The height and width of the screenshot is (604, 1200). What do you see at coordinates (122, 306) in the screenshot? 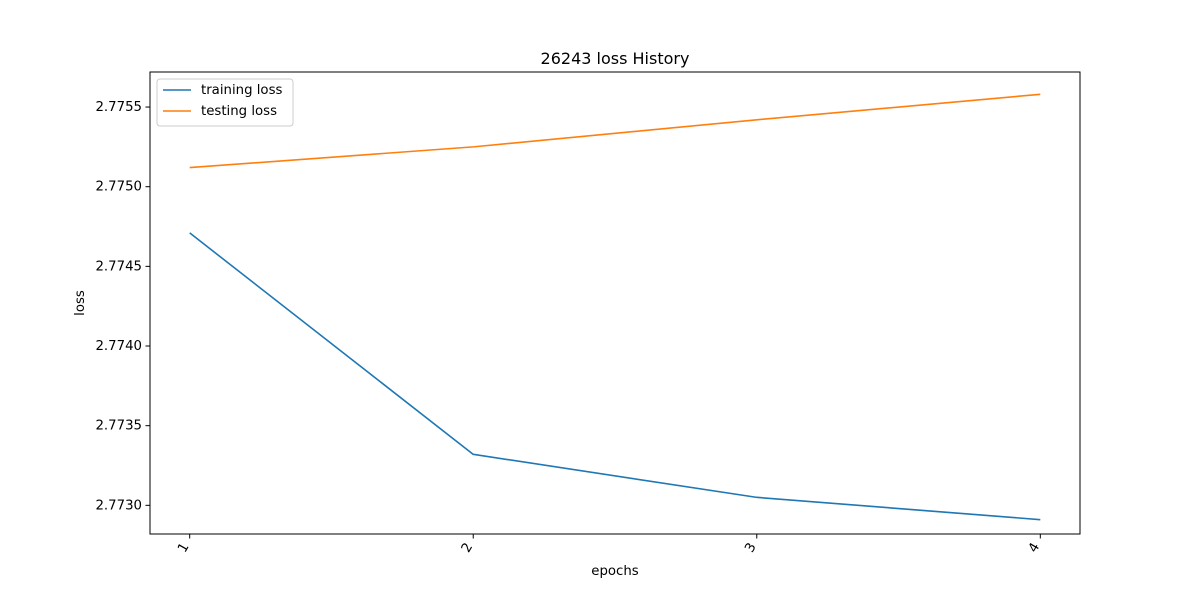
I see `y-axis: 2.7730 2.7735 2.7740 2.7745 2.7750 2.7755` at bounding box center [122, 306].